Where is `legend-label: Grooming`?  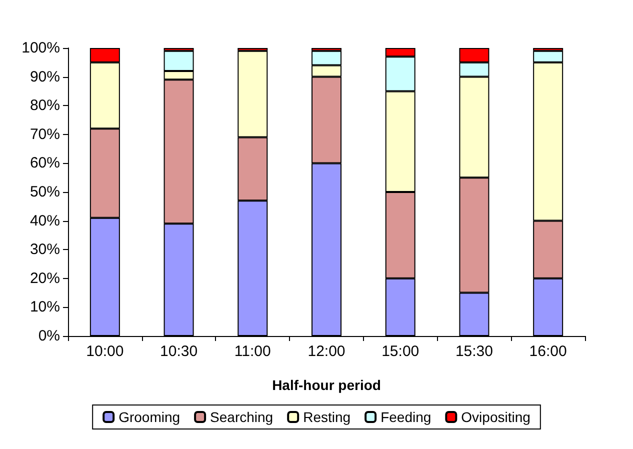 legend-label: Grooming is located at coordinates (149, 417).